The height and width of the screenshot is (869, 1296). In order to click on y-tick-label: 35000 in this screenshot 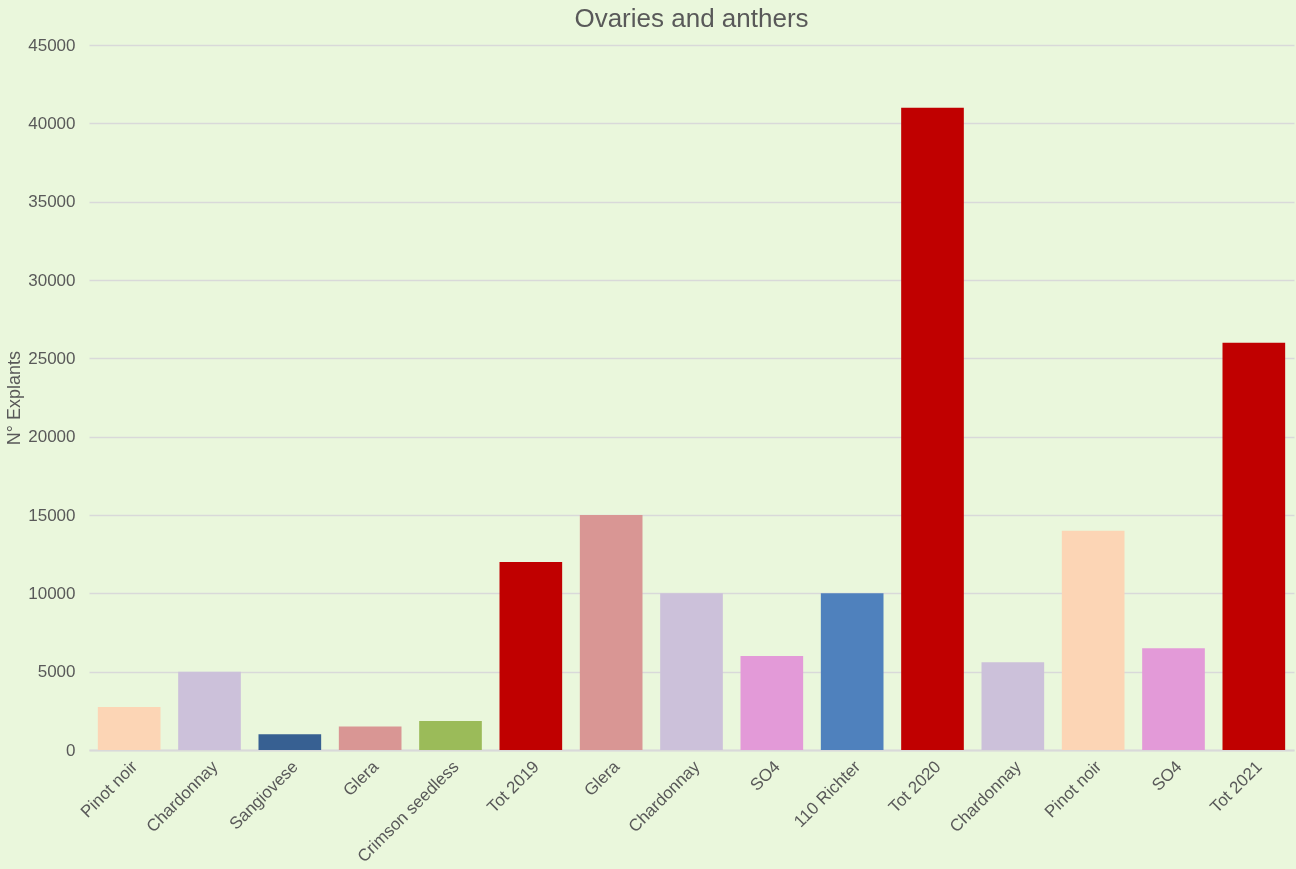, I will do `click(52, 202)`.